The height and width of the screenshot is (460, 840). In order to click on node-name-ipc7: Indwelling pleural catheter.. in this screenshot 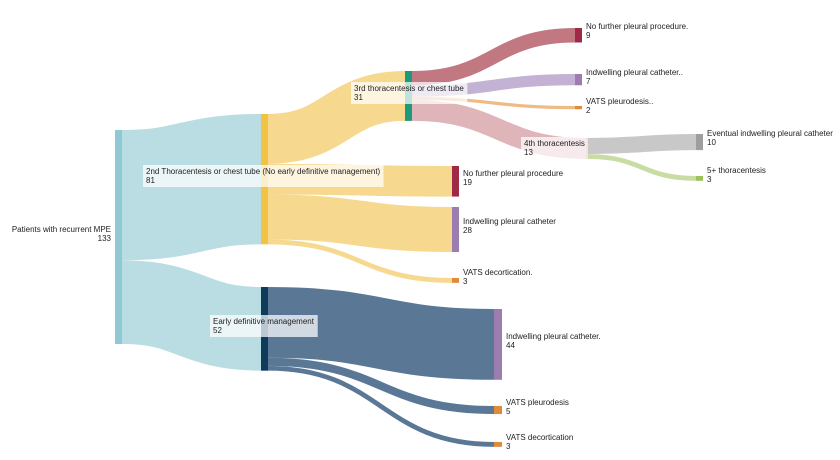, I will do `click(634, 72)`.